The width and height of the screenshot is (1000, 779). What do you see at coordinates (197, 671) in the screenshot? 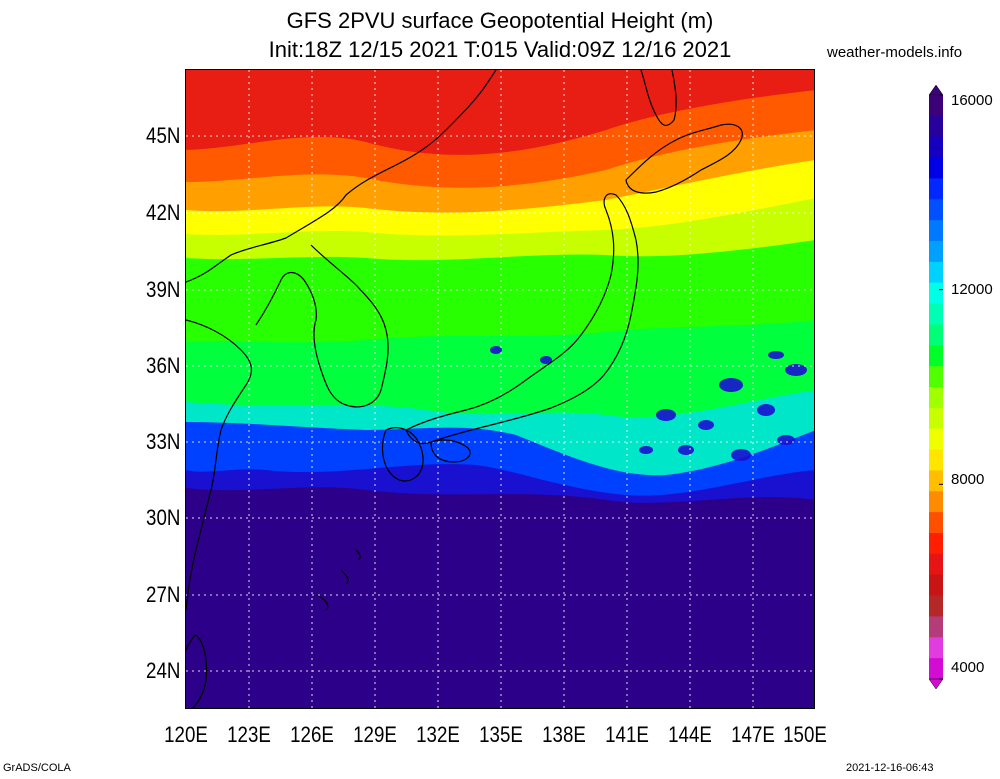
I see `coast-taiwan` at bounding box center [197, 671].